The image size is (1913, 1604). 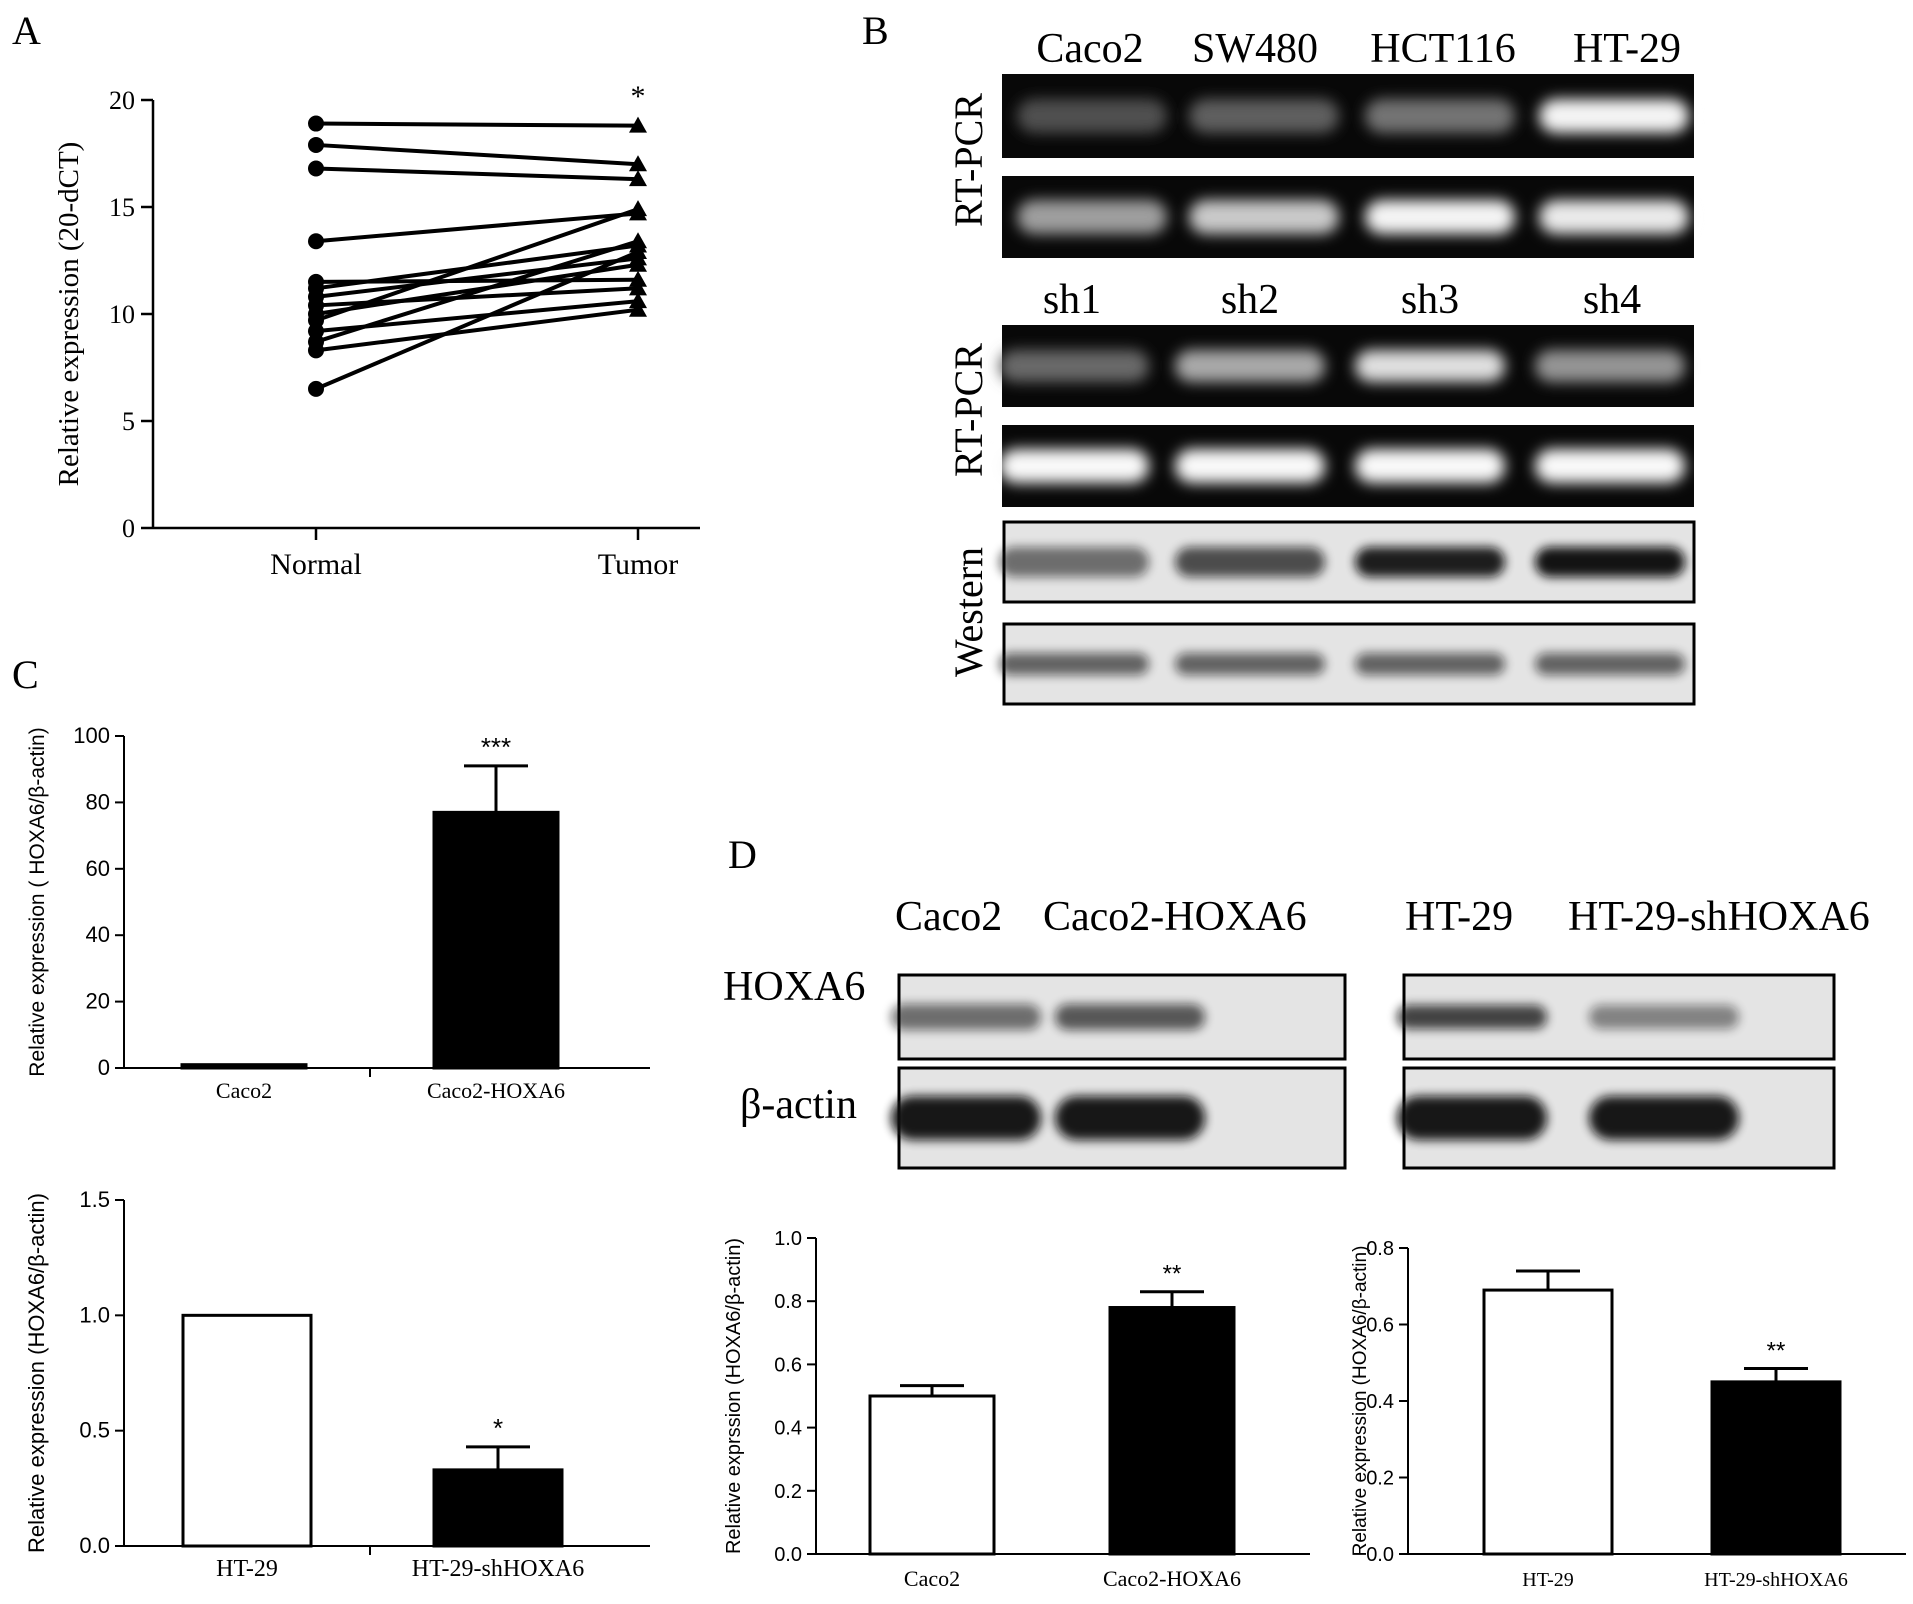 What do you see at coordinates (798, 1105) in the screenshot?
I see `d-row-label-actin: β-actin` at bounding box center [798, 1105].